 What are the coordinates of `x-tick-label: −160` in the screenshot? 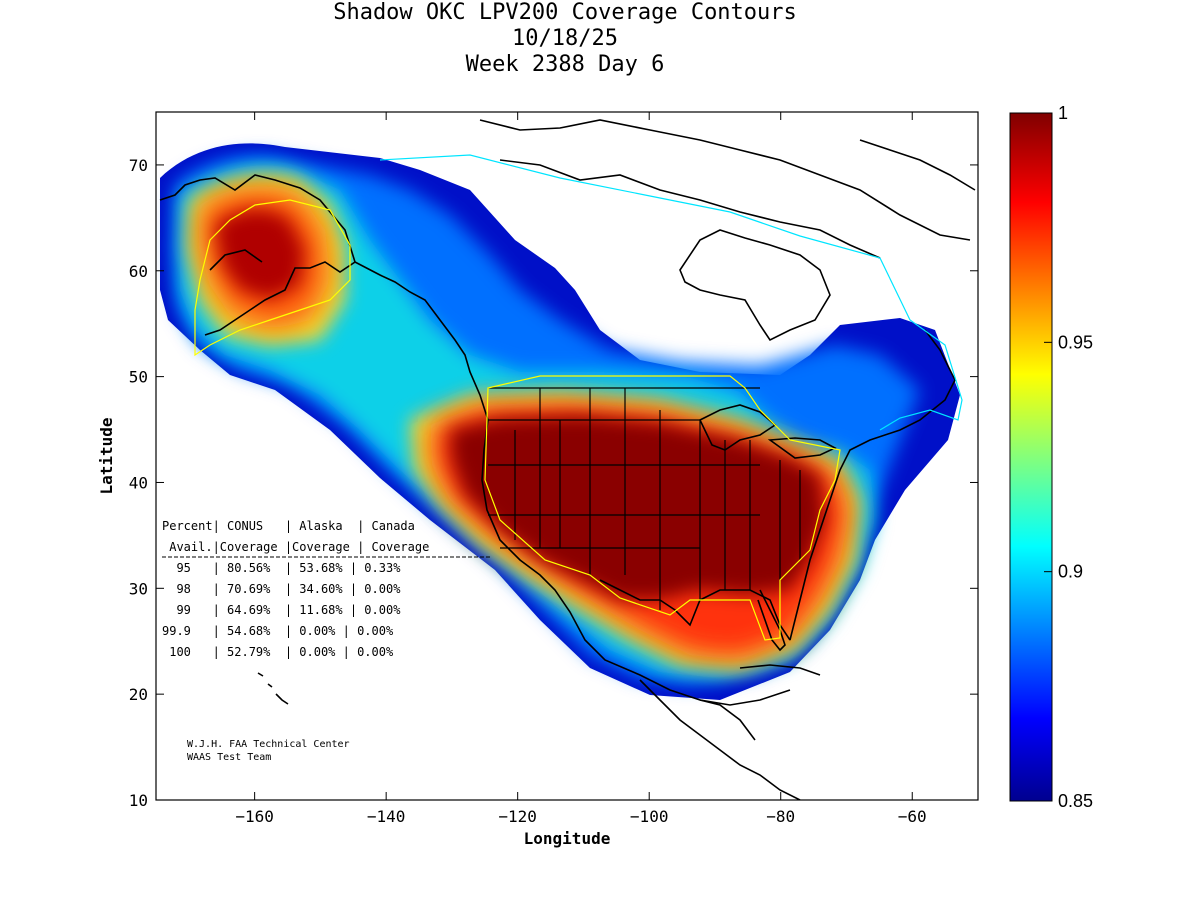 It's located at (254, 816).